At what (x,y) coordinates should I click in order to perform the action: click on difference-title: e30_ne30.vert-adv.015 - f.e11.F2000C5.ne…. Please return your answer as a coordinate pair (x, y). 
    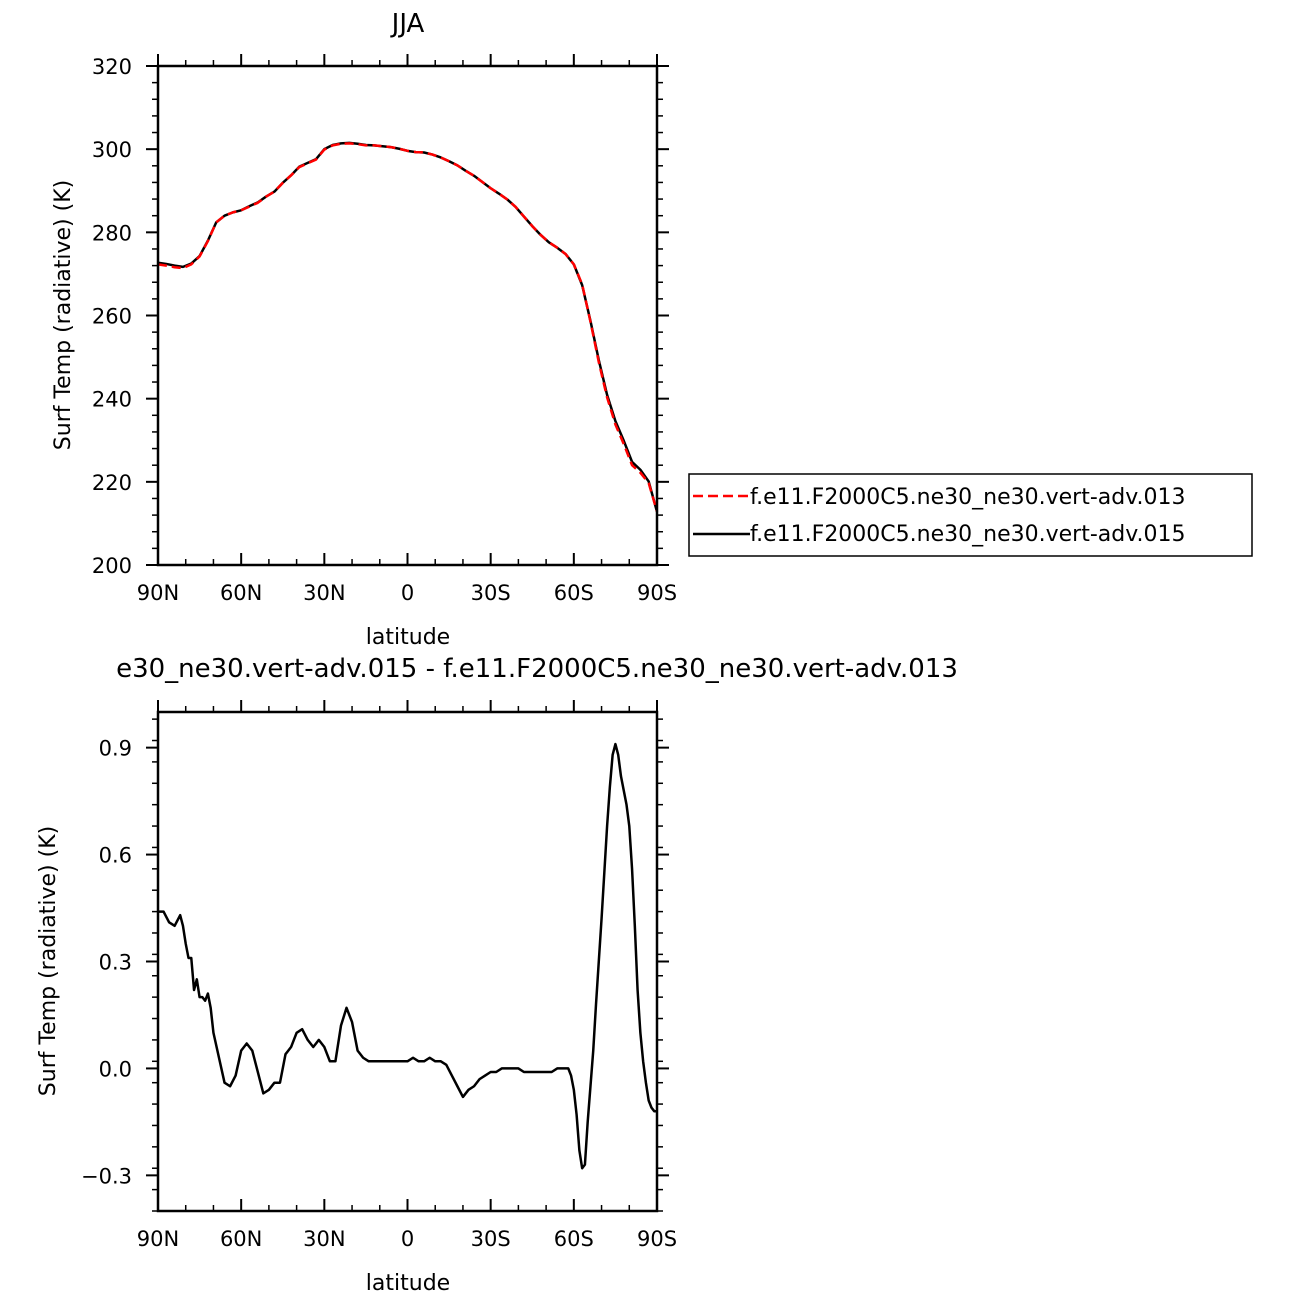
    Looking at the image, I should click on (537, 669).